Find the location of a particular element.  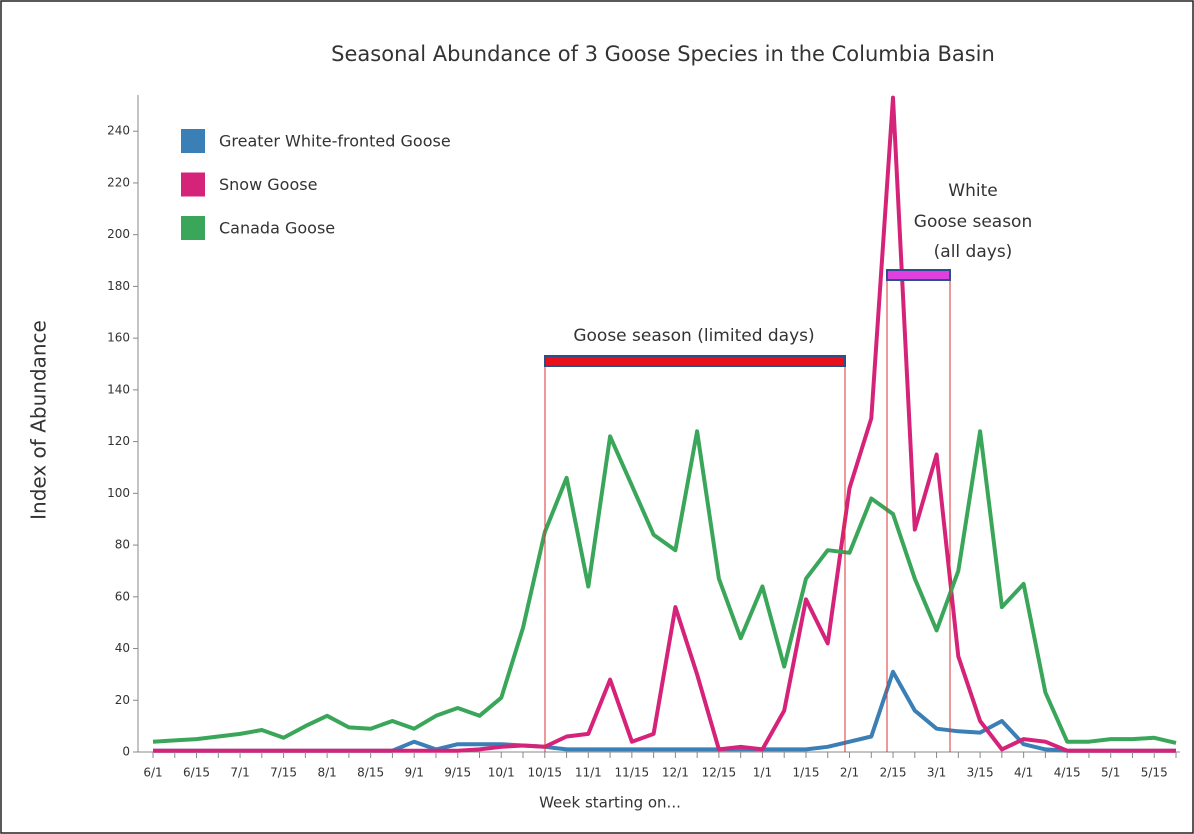

x-tick-label: 1/15 is located at coordinates (806, 773).